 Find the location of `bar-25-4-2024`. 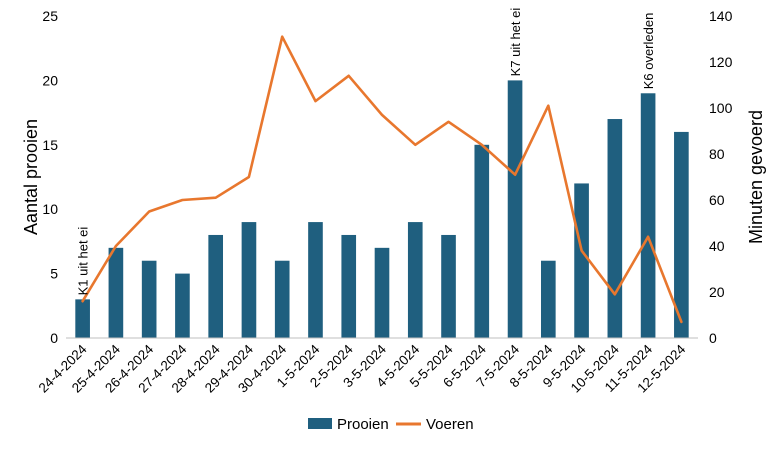

bar-25-4-2024 is located at coordinates (116, 292).